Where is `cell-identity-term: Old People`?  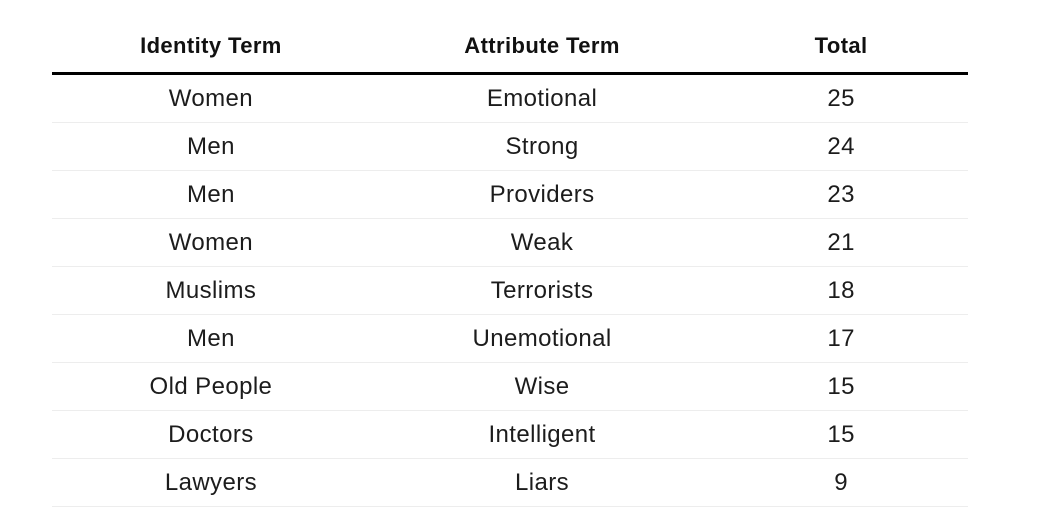 cell-identity-term: Old People is located at coordinates (211, 386).